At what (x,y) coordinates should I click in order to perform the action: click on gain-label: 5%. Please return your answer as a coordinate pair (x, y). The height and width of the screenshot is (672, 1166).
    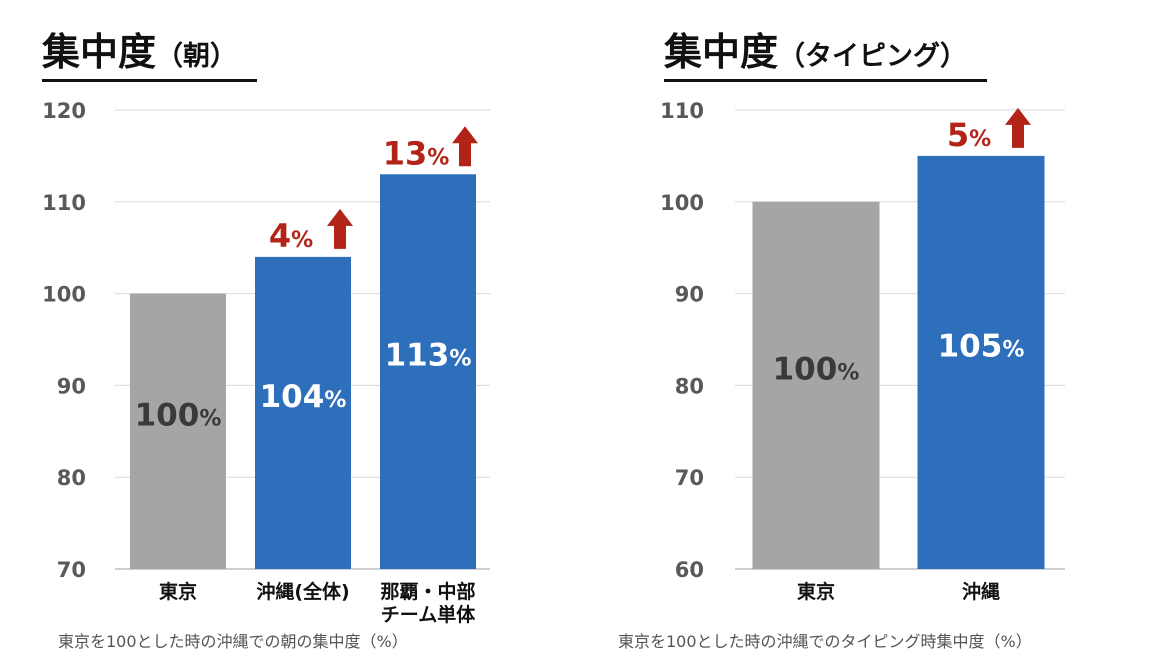
    Looking at the image, I should click on (969, 135).